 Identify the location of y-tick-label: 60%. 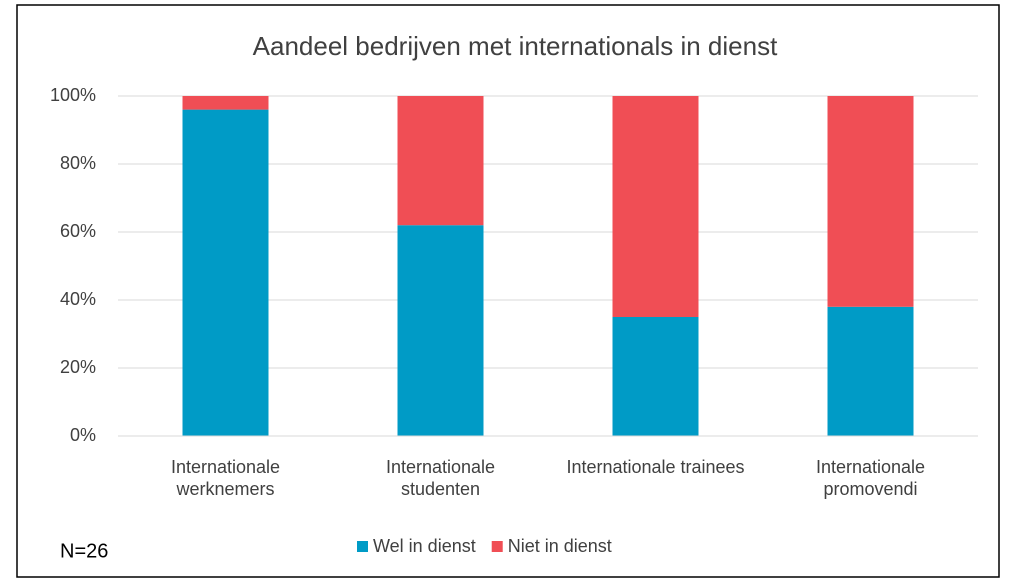
(78, 231).